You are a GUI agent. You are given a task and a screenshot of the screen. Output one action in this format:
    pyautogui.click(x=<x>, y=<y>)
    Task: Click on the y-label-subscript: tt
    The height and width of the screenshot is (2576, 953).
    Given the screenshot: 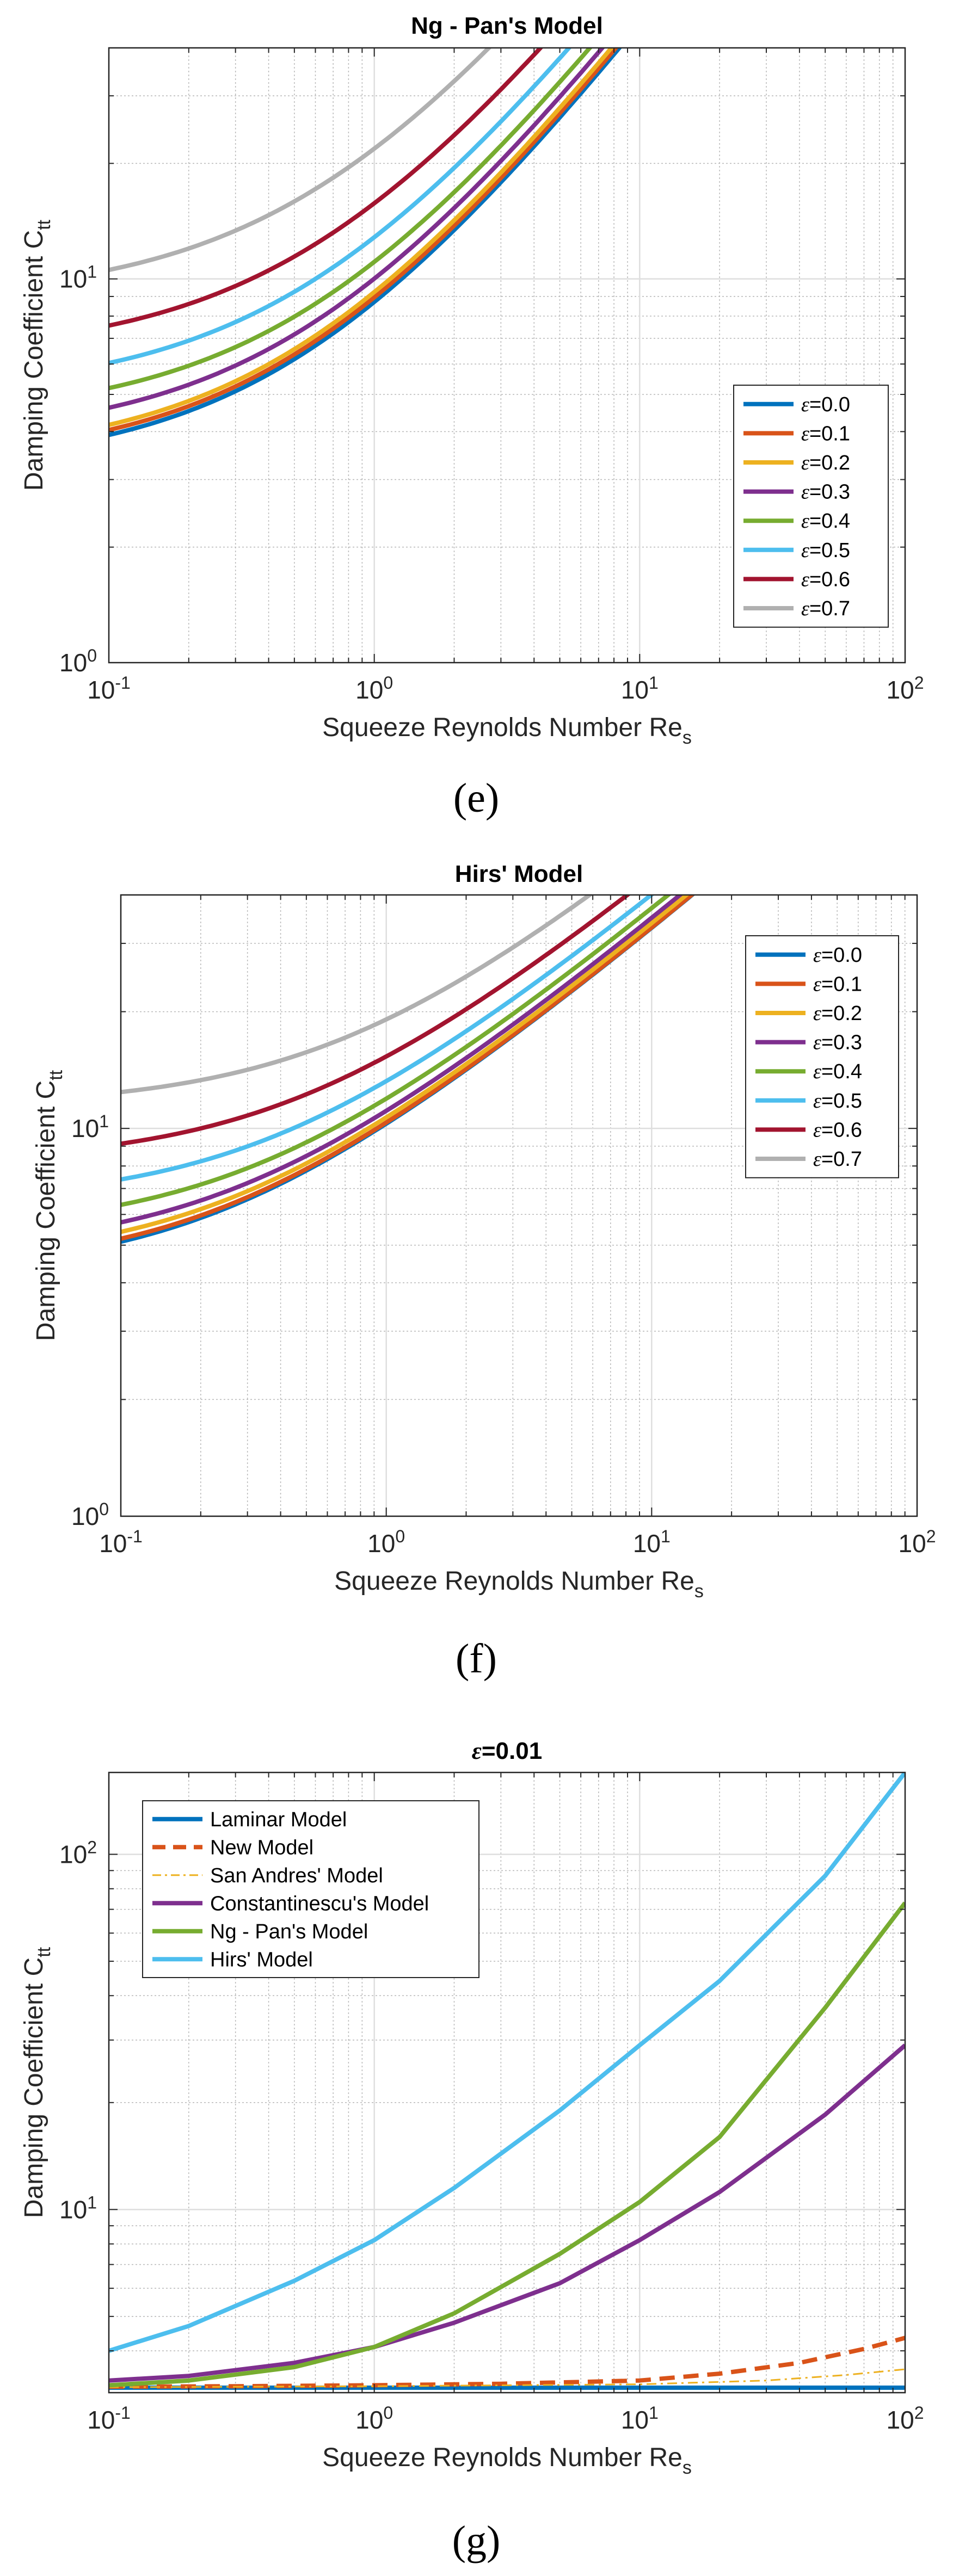 What is the action you would take?
    pyautogui.click(x=44, y=225)
    